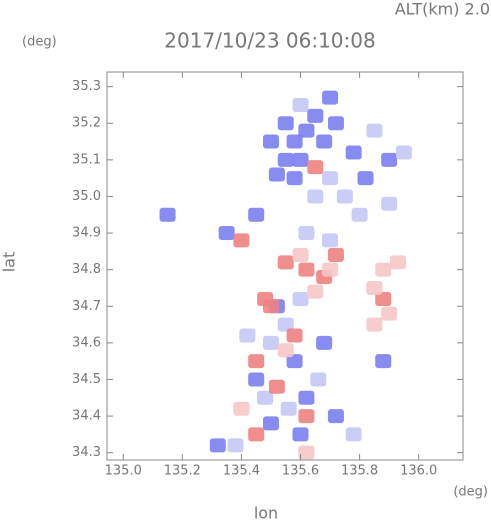 The height and width of the screenshot is (521, 491). What do you see at coordinates (86, 233) in the screenshot?
I see `y-tick-label: 34.9` at bounding box center [86, 233].